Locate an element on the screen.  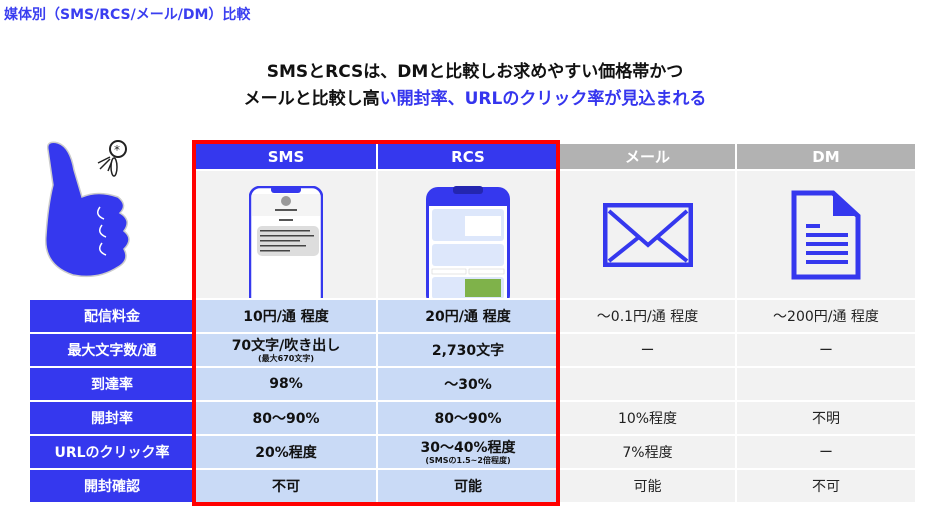
cell-mail-delivery-rate is located at coordinates (647, 384).